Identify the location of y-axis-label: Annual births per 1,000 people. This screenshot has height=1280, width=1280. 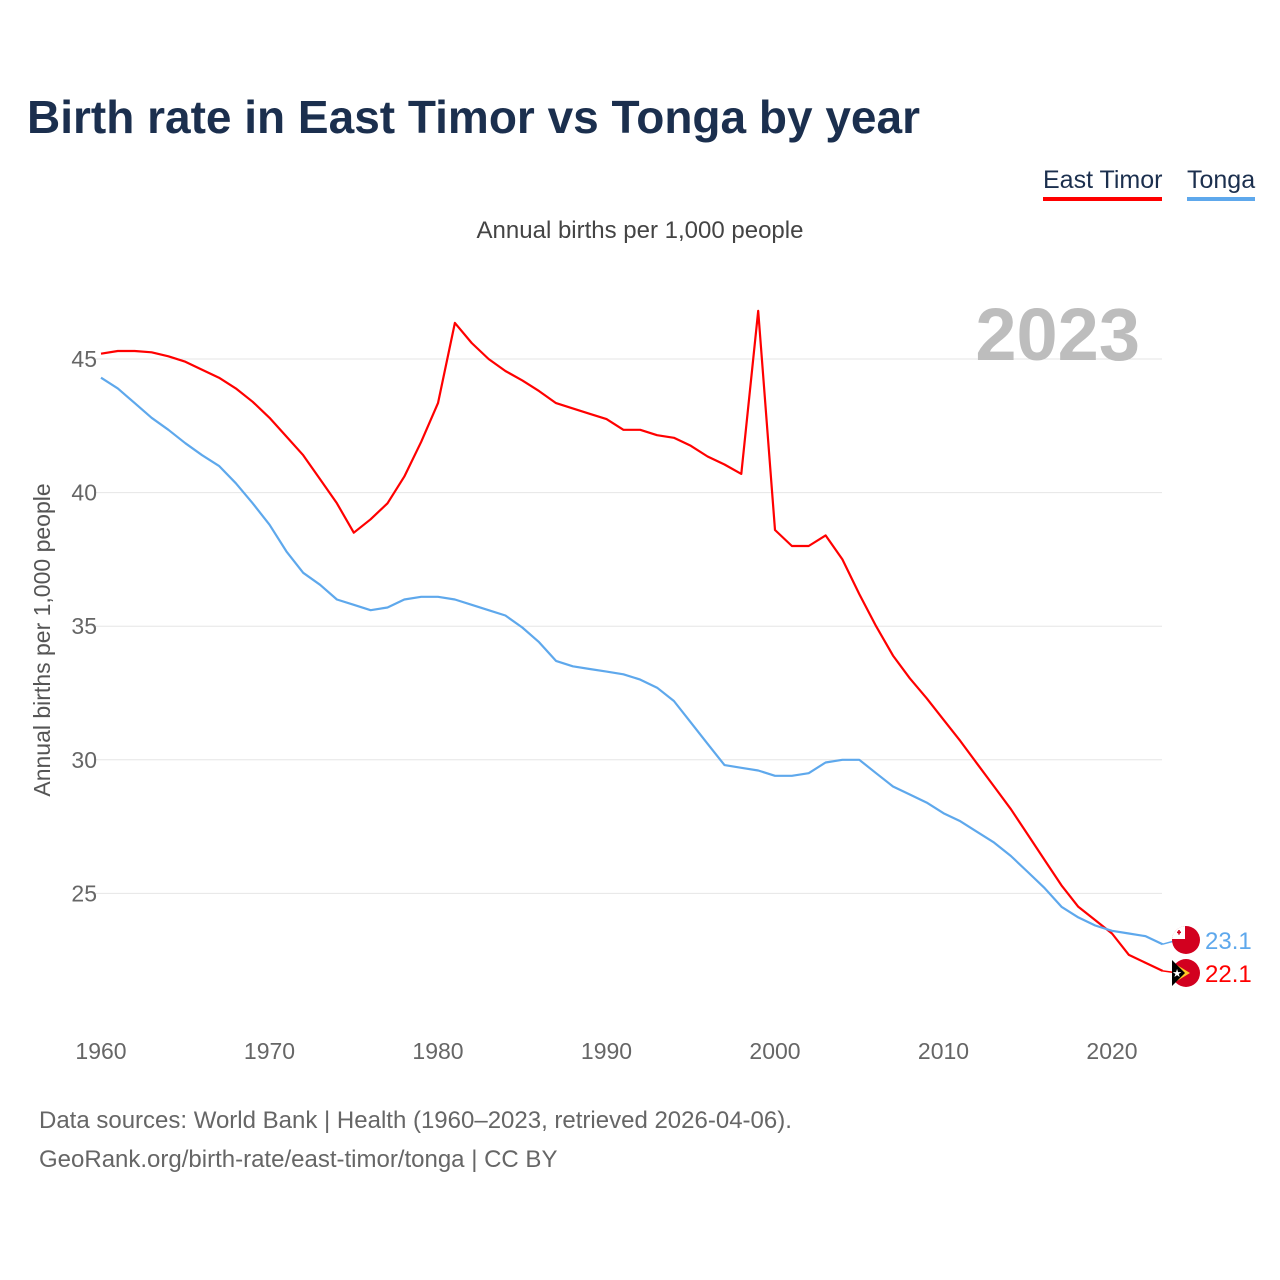
(42, 639).